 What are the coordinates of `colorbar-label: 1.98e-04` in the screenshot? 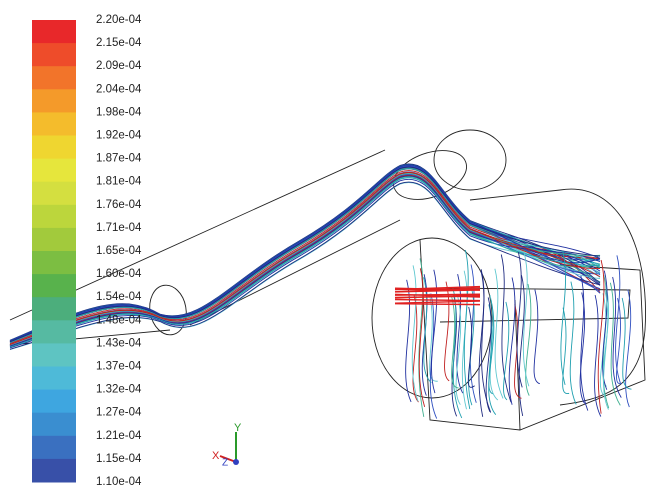 It's located at (119, 112).